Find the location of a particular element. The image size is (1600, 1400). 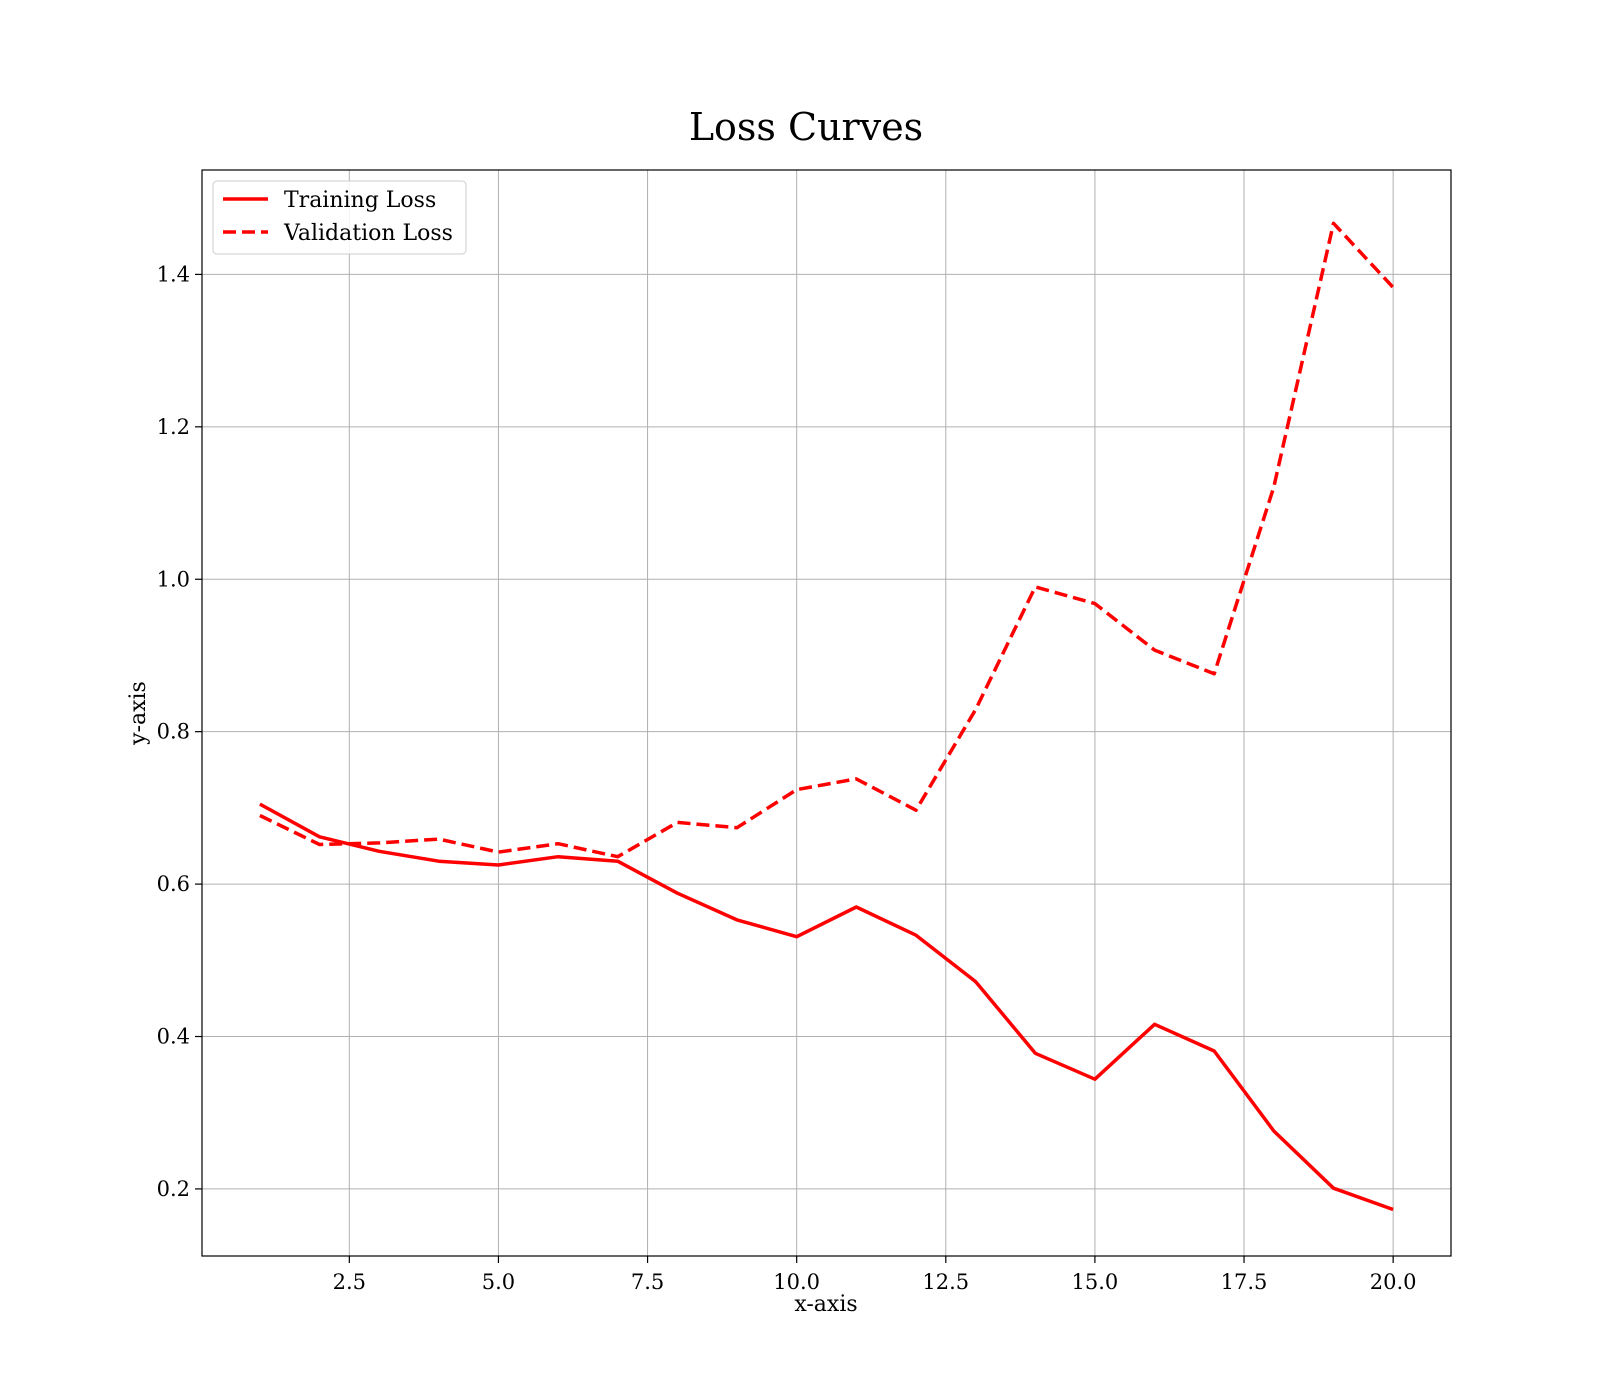

x-tick-label: 15.0 is located at coordinates (1095, 1282).